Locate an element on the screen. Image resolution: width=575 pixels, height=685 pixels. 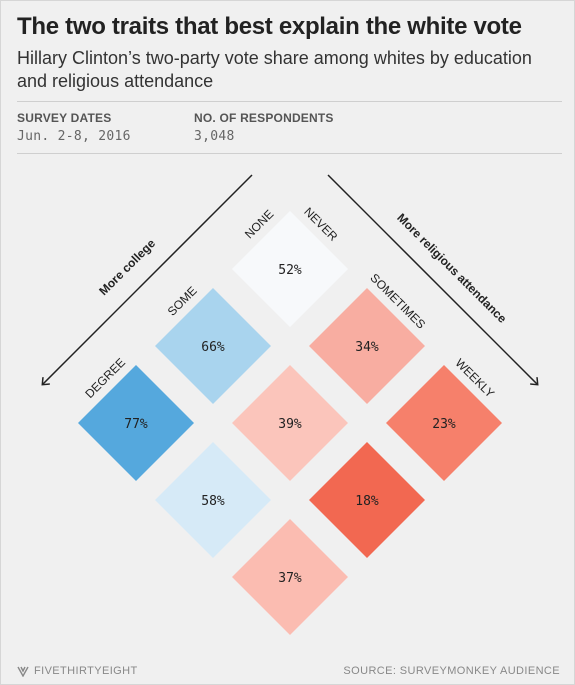
college-axis-arrow is located at coordinates (148, 279).